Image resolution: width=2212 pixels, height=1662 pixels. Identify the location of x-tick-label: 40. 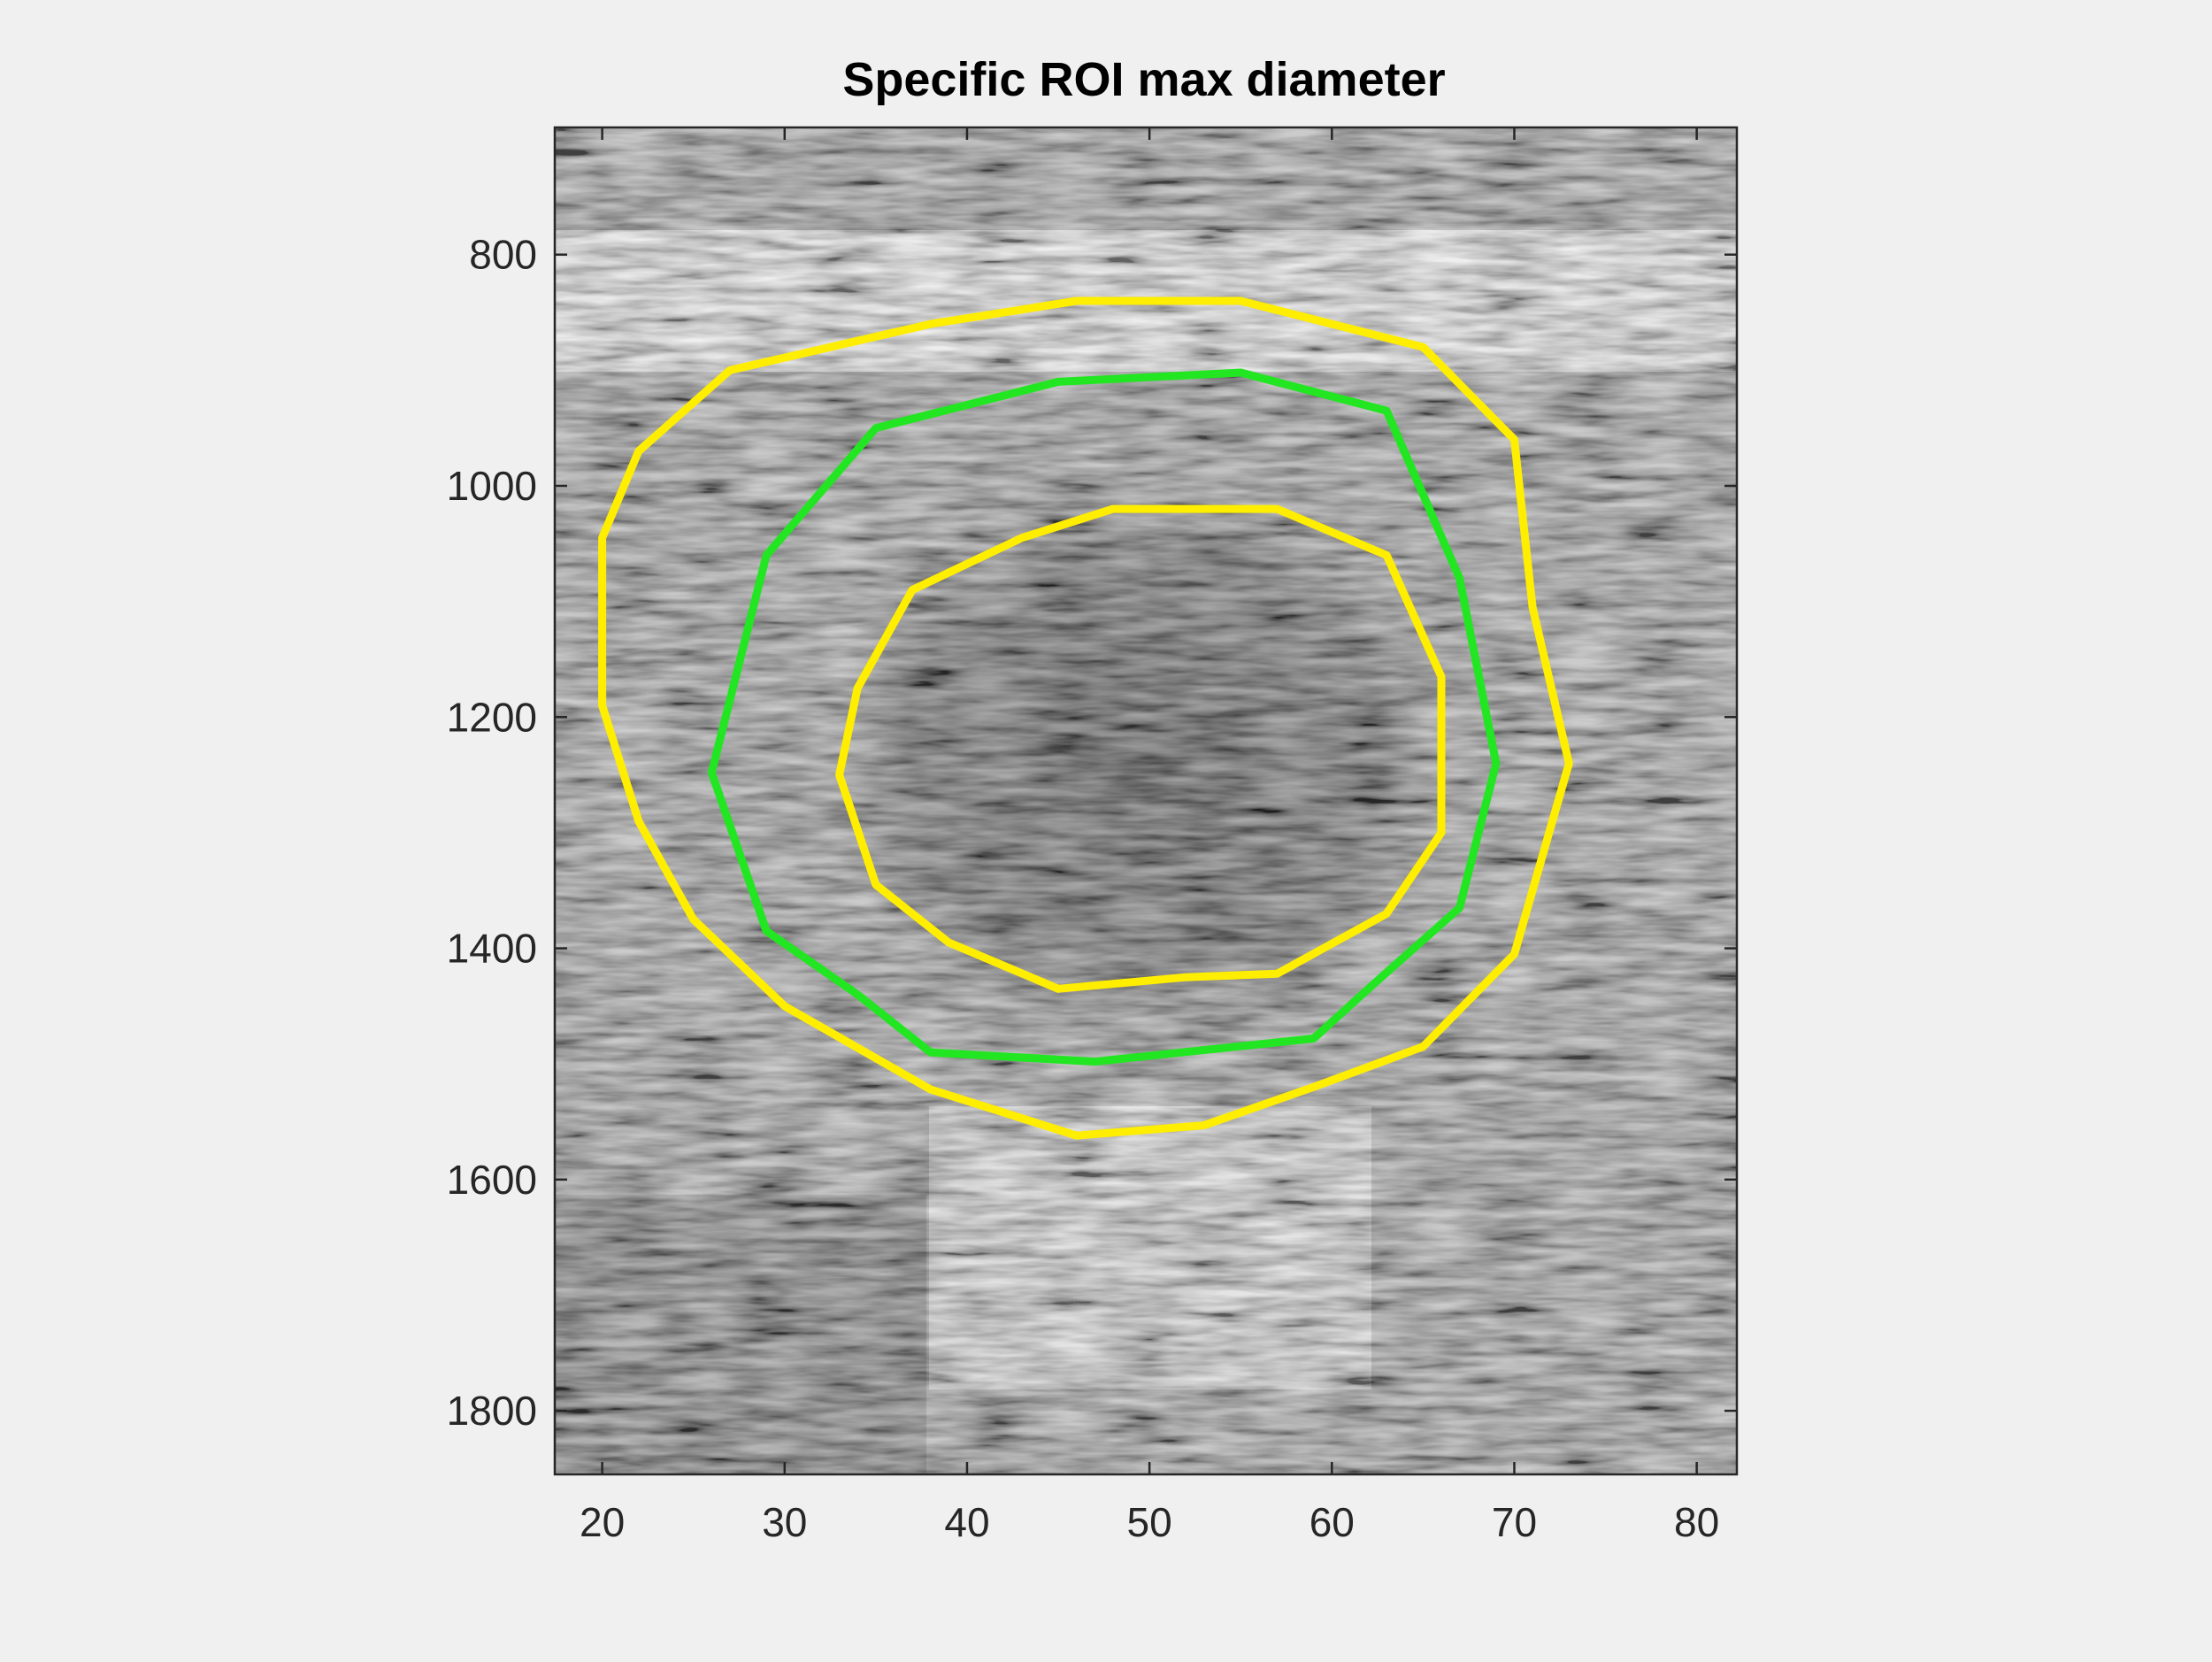
(967, 1522).